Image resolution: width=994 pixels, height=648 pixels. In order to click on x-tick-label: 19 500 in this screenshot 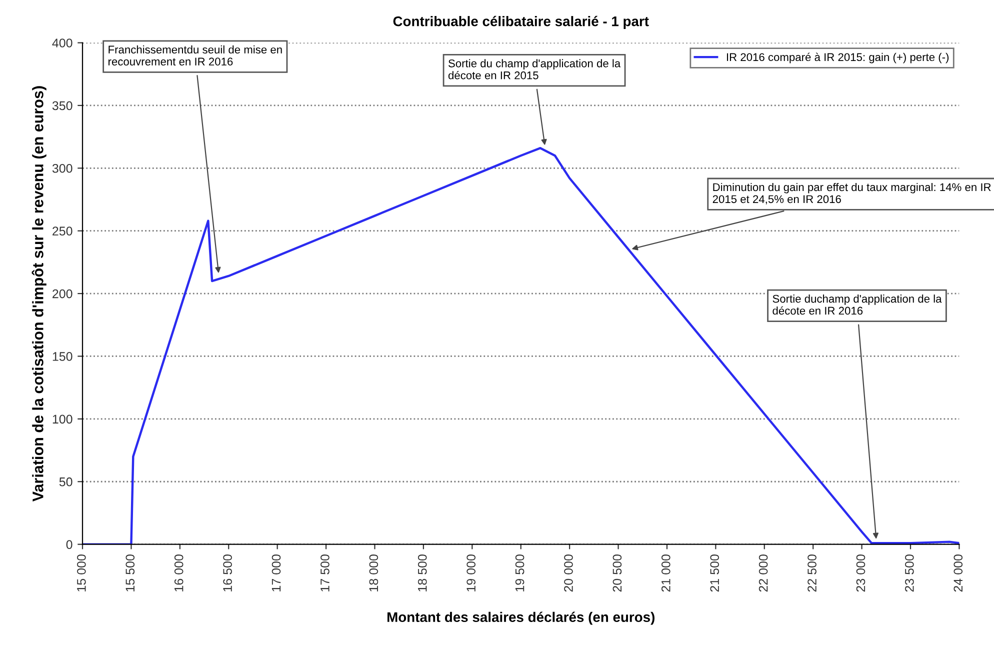, I will do `click(519, 573)`.